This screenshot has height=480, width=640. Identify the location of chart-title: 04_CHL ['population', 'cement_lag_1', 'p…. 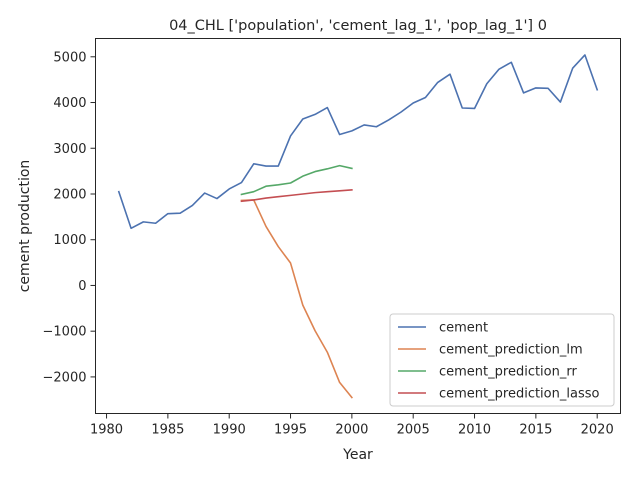
(358, 26).